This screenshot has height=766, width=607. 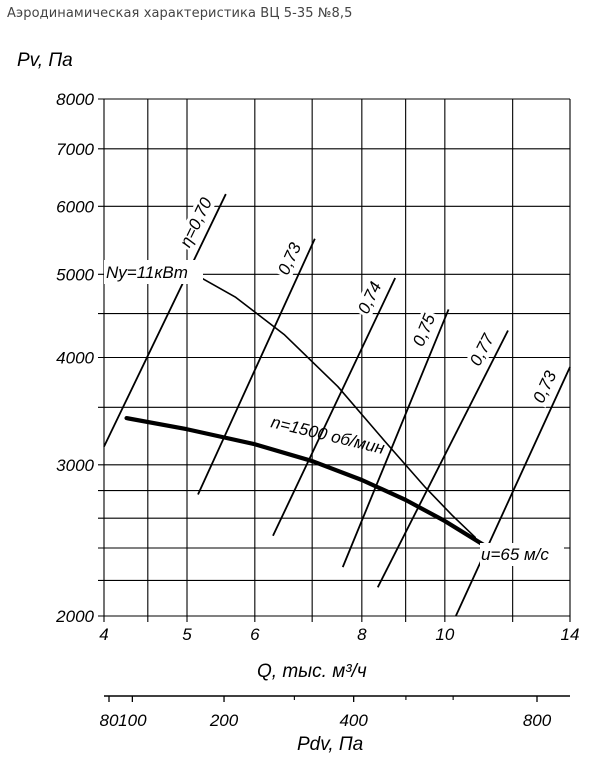 I want to click on x-tick-label: 5, so click(x=187, y=634).